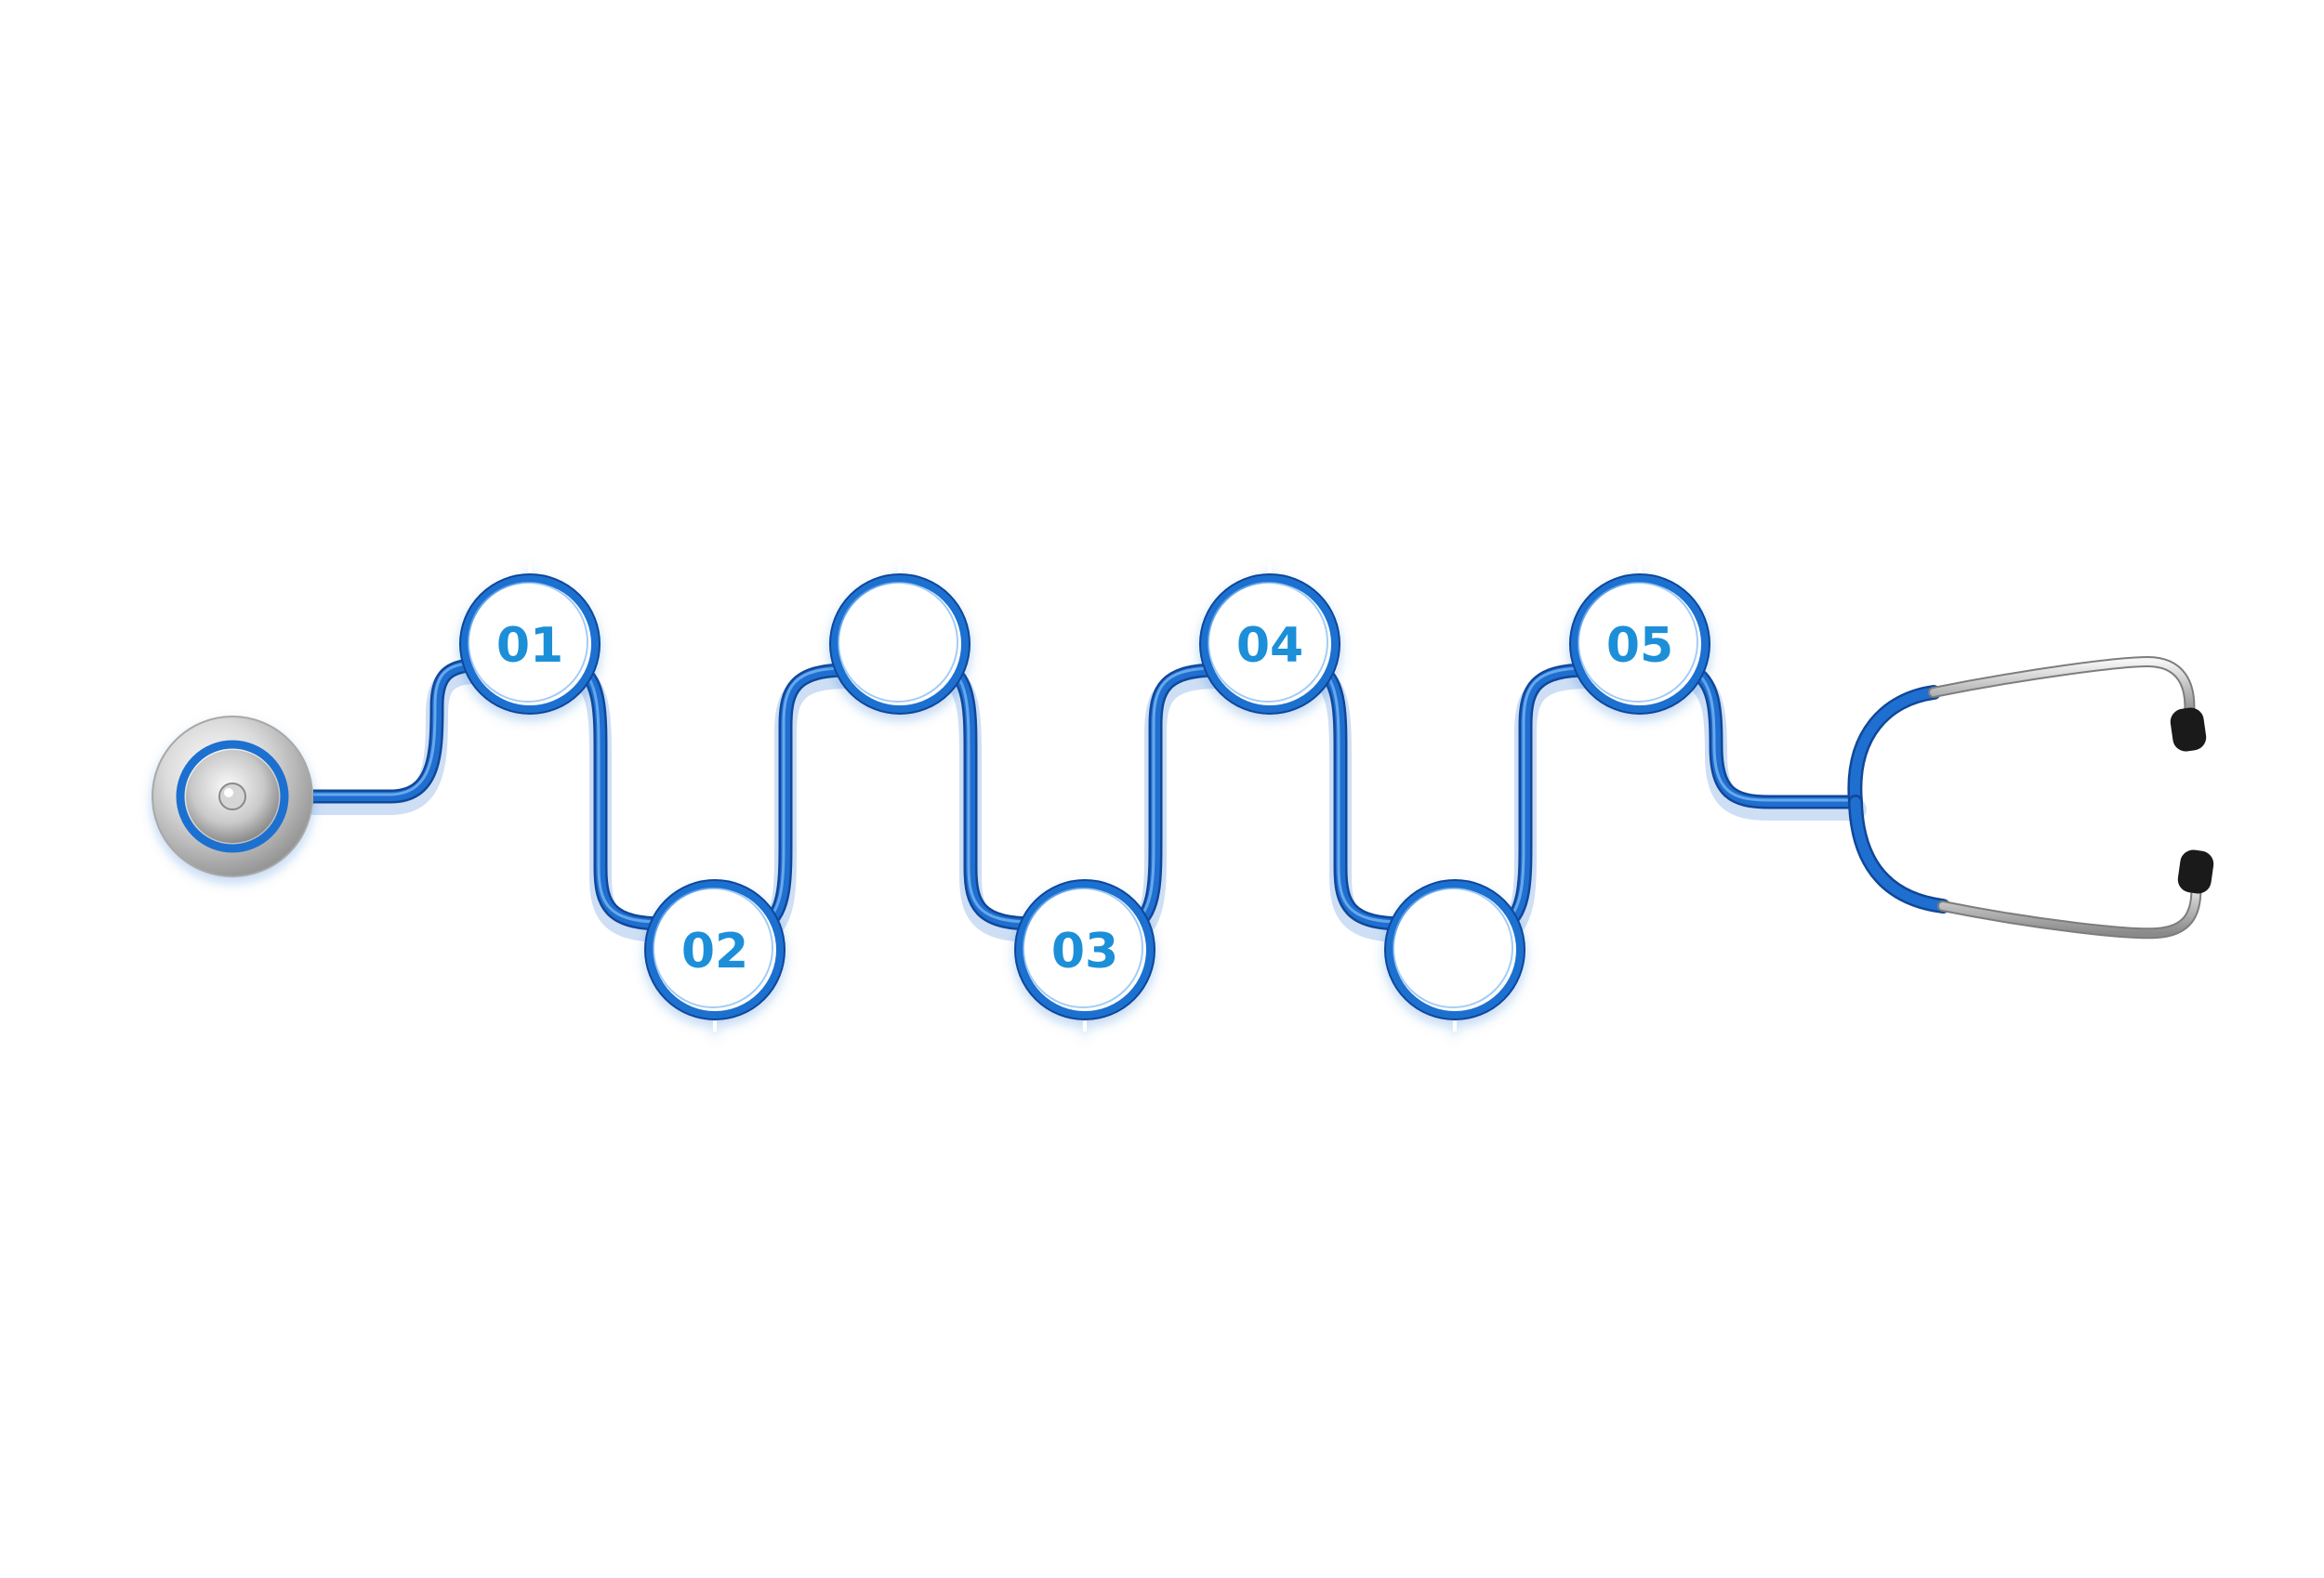 This screenshot has height=1578, width=2324. I want to click on eartip-bottom, so click(2195, 872).